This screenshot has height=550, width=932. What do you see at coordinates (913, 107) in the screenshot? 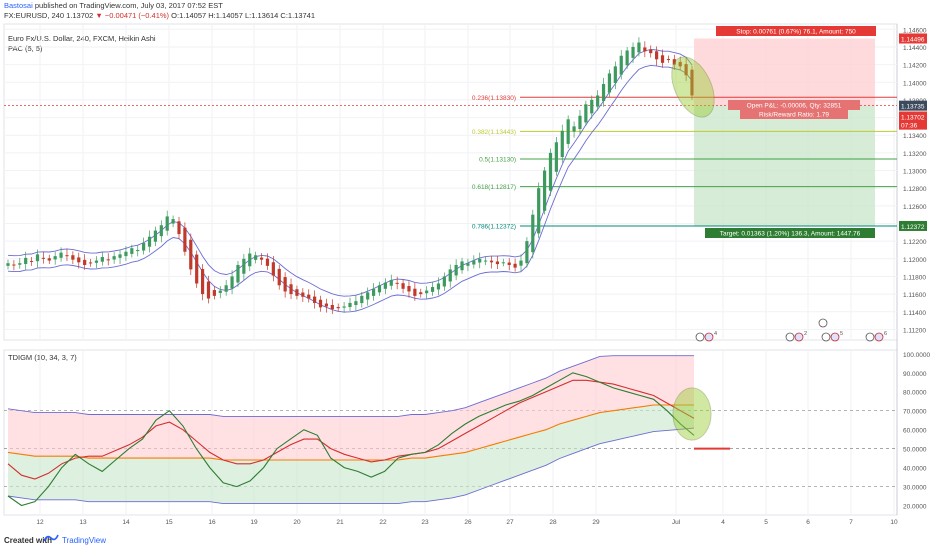
I see `last-price-tag: 1.13735` at bounding box center [913, 107].